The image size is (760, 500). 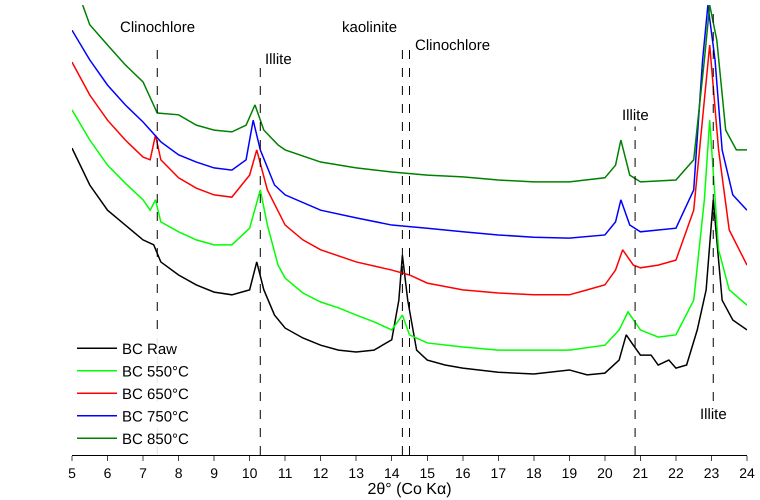 I want to click on legend-label: BC Raw, so click(x=150, y=349).